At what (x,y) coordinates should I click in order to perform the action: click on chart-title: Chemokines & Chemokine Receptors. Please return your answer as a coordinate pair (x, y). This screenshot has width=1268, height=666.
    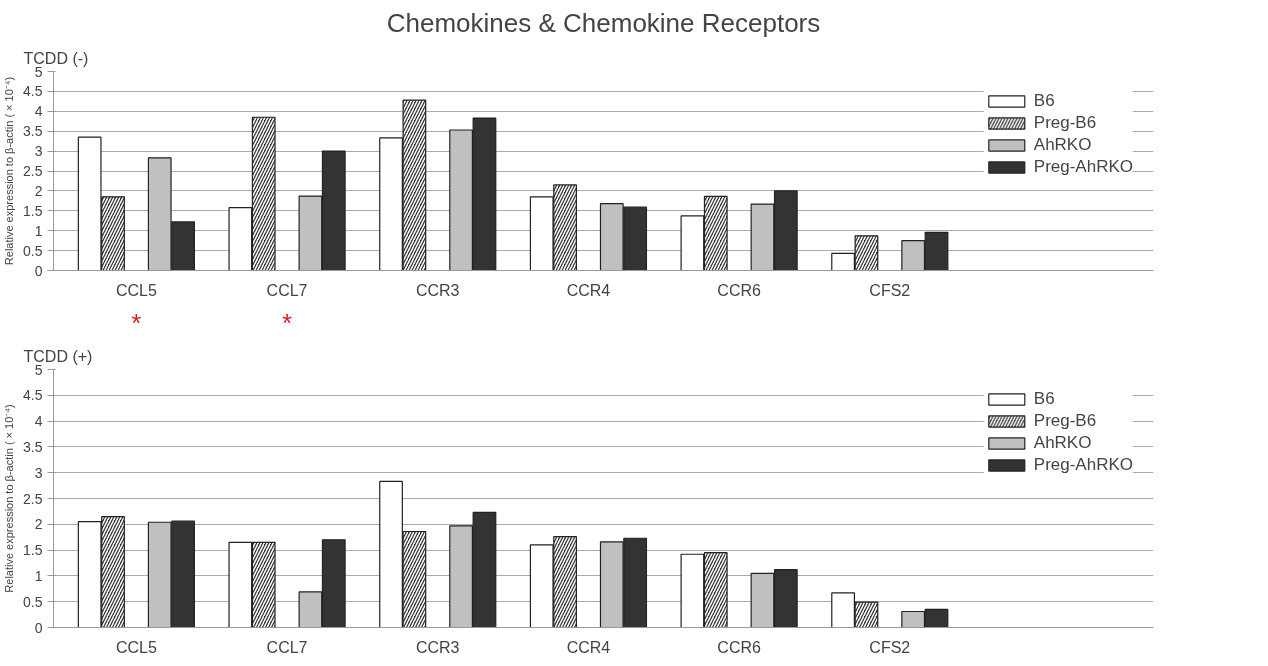
    Looking at the image, I should click on (603, 22).